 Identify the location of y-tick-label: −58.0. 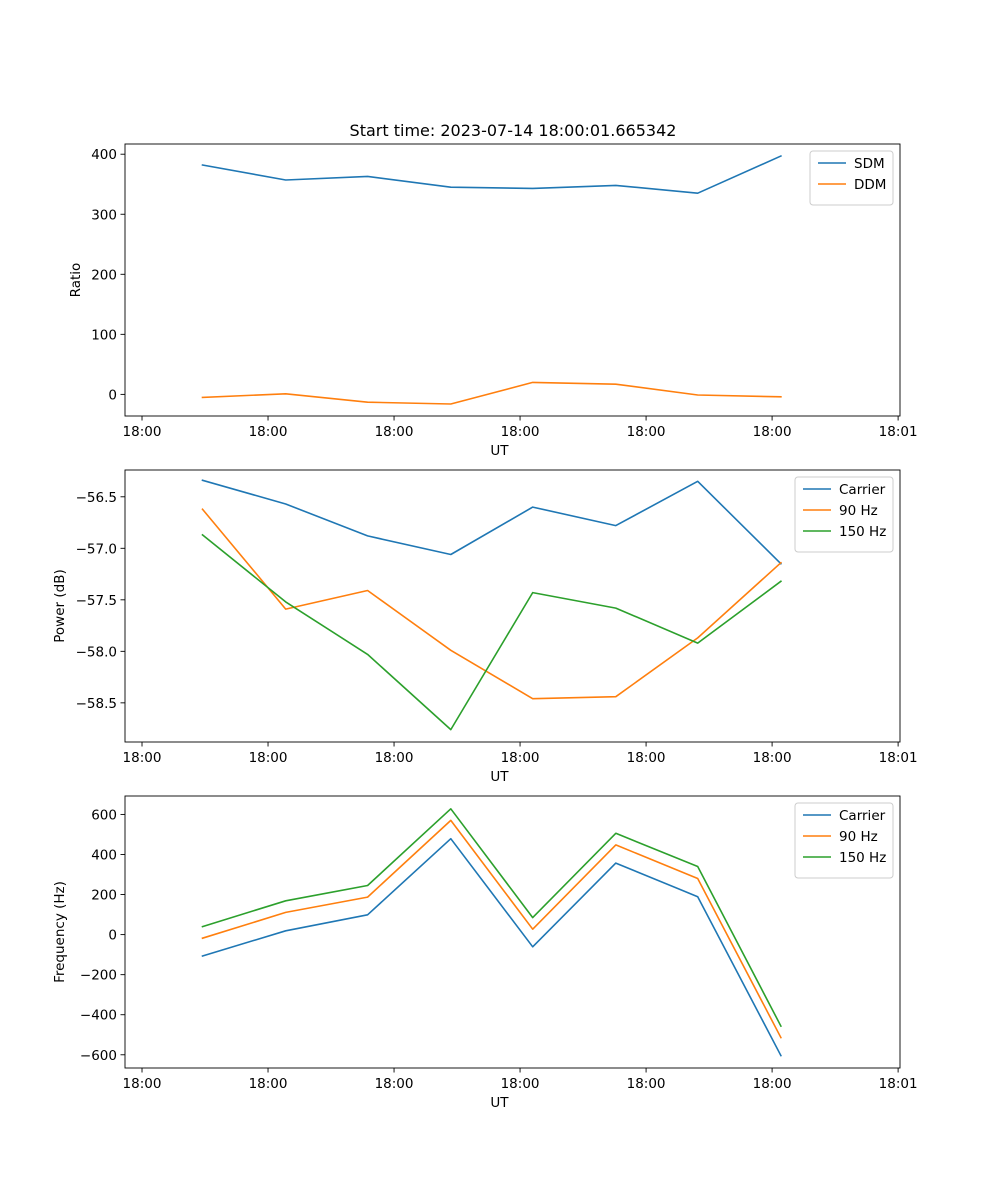
(96, 652).